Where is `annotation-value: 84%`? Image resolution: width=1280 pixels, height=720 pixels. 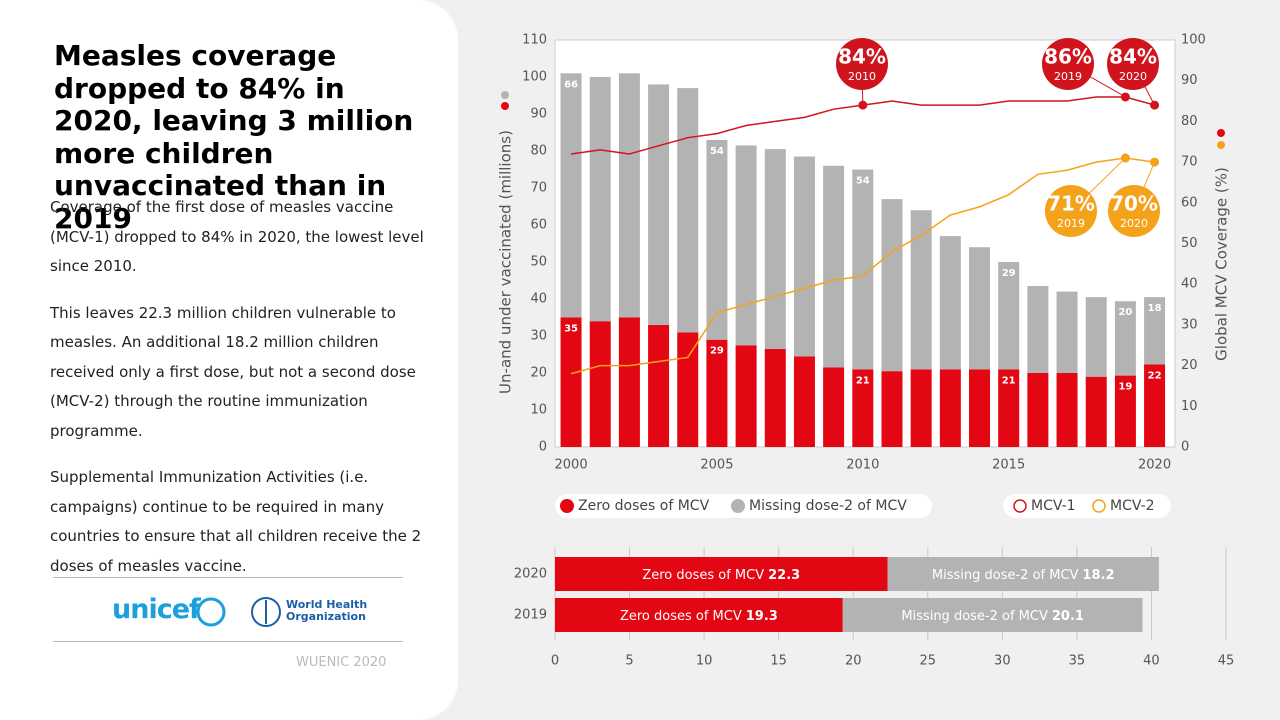 annotation-value: 84% is located at coordinates (862, 57).